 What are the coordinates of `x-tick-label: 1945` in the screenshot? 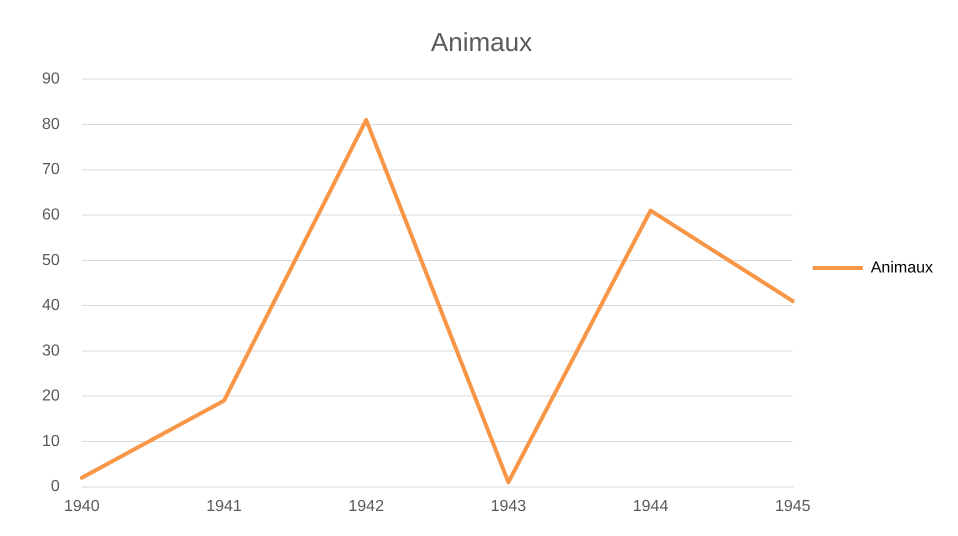 It's located at (792, 506).